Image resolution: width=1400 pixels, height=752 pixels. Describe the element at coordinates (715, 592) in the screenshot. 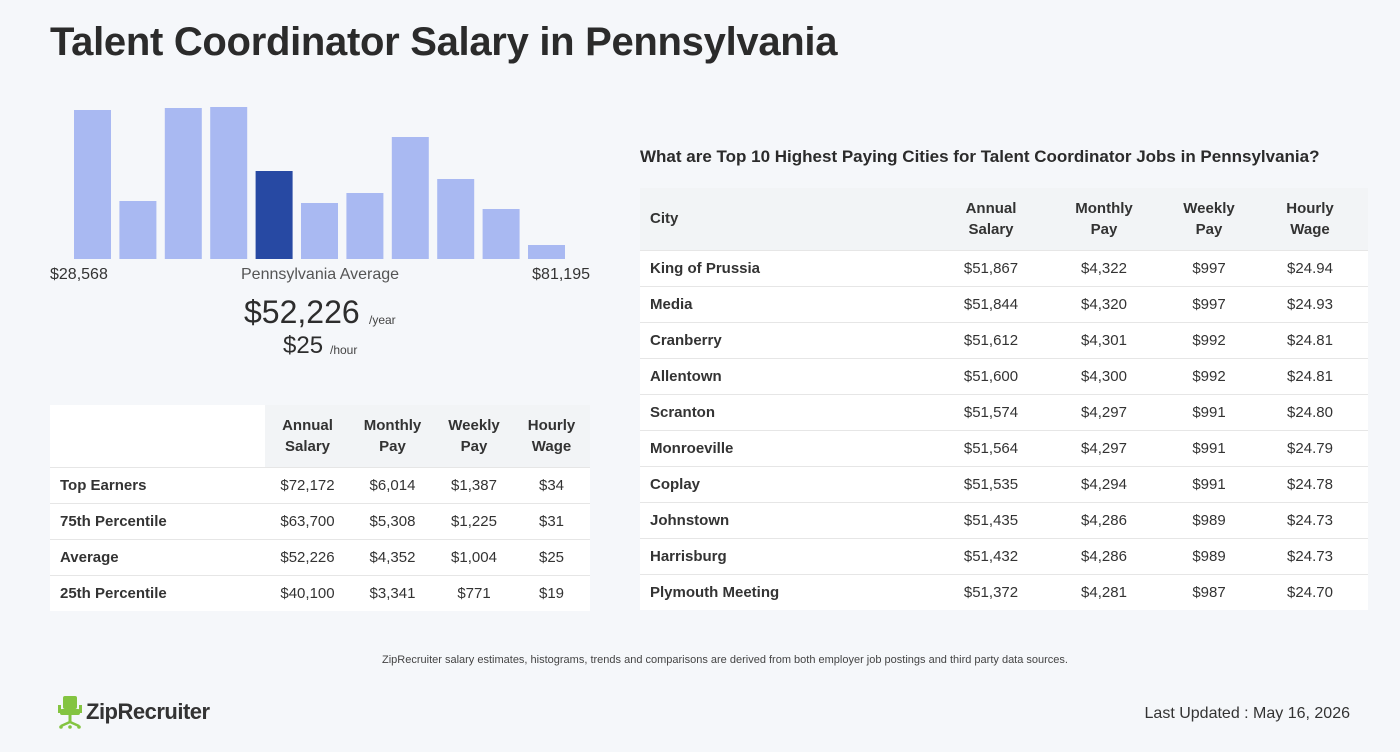

I see `city-name-cell: Plymouth Meeting` at that location.